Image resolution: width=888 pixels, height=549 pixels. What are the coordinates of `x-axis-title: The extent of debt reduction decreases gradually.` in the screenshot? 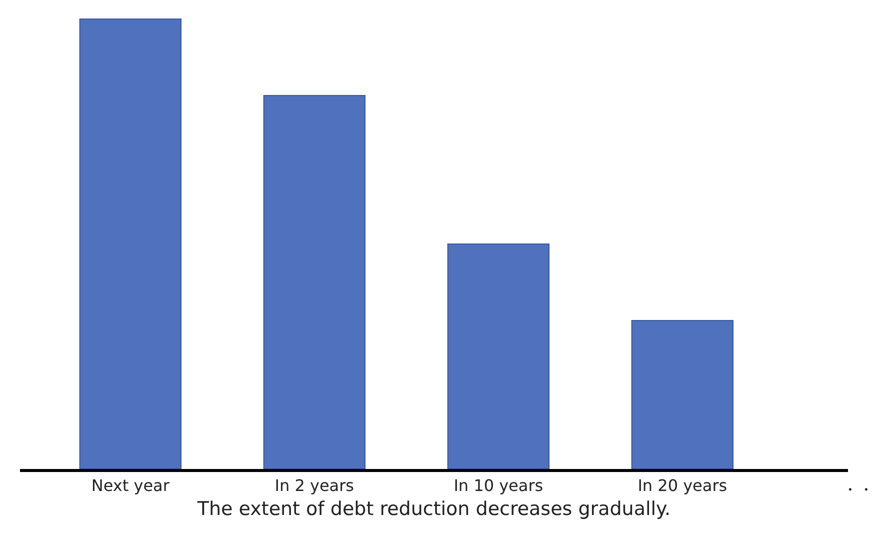 It's located at (433, 509).